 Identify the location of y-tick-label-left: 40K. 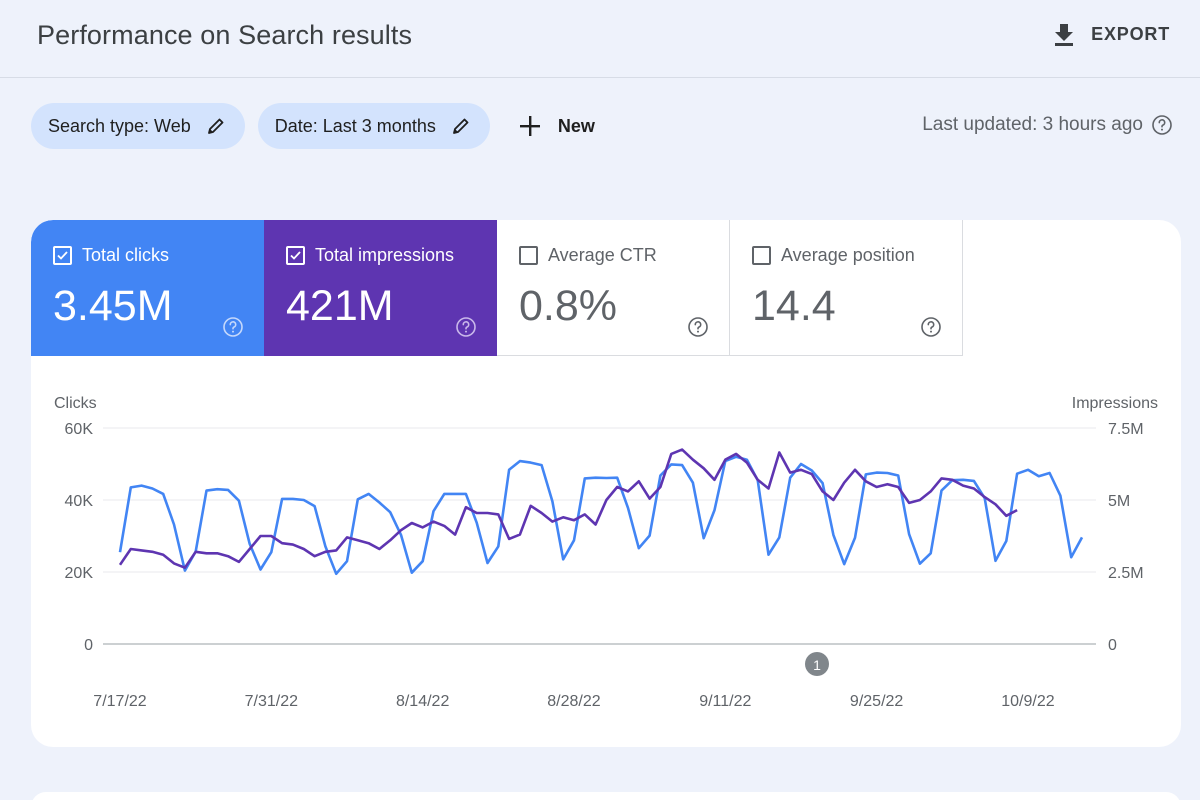
(79, 501).